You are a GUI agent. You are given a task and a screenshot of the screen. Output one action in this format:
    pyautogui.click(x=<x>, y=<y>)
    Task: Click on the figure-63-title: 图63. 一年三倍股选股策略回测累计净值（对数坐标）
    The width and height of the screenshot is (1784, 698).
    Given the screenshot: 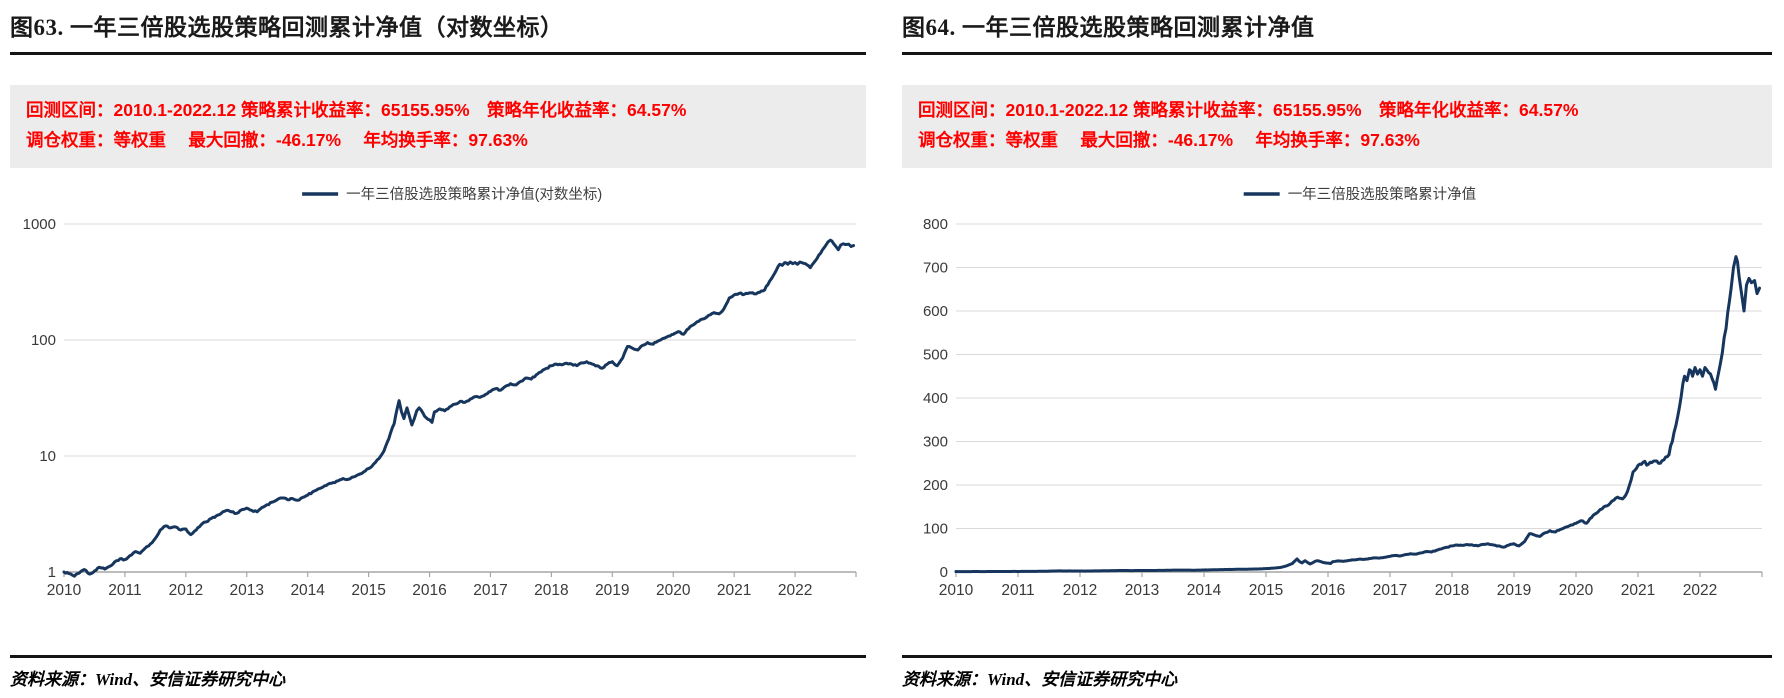 What is the action you would take?
    pyautogui.click(x=438, y=31)
    